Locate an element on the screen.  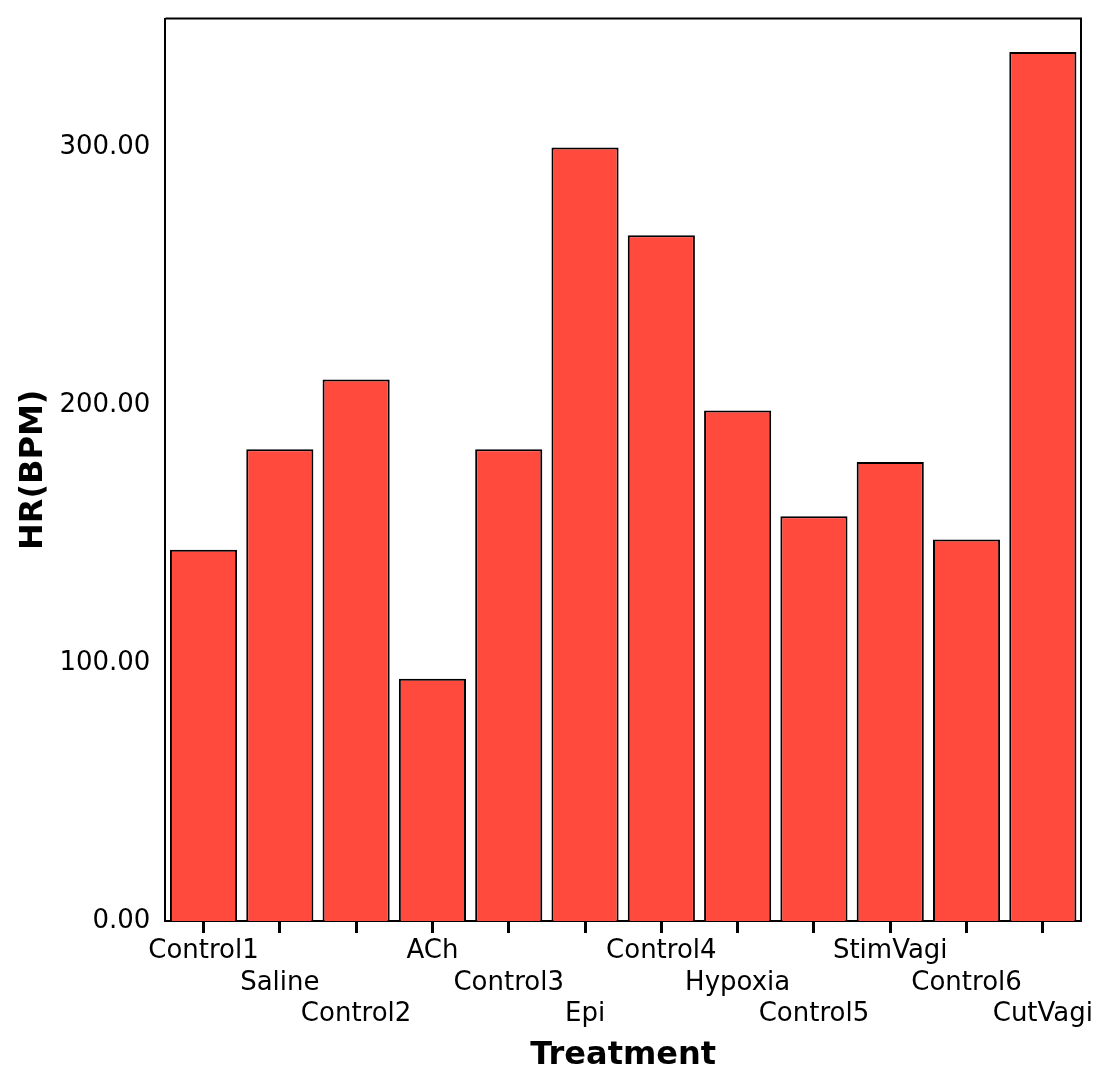
x-tick-label: Control1 is located at coordinates (203, 949).